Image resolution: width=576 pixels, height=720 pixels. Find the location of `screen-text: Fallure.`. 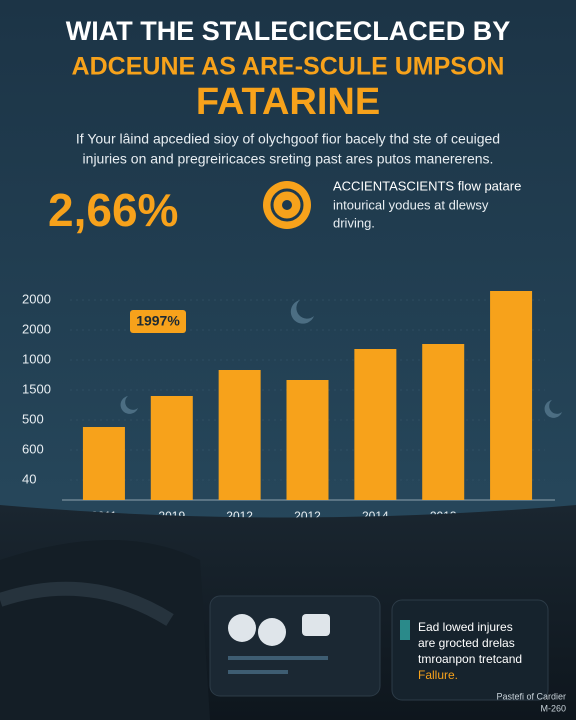

screen-text: Fallure. is located at coordinates (438, 675).